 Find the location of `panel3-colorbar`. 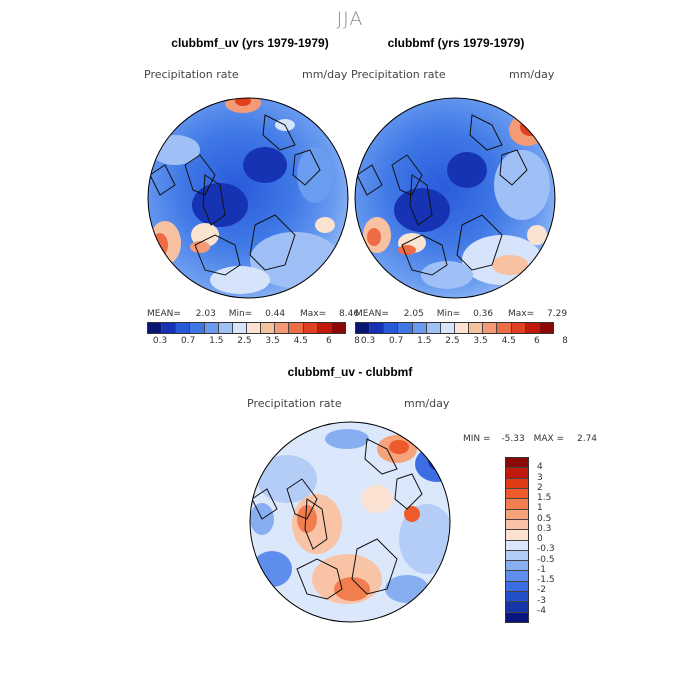

panel3-colorbar is located at coordinates (517, 540).